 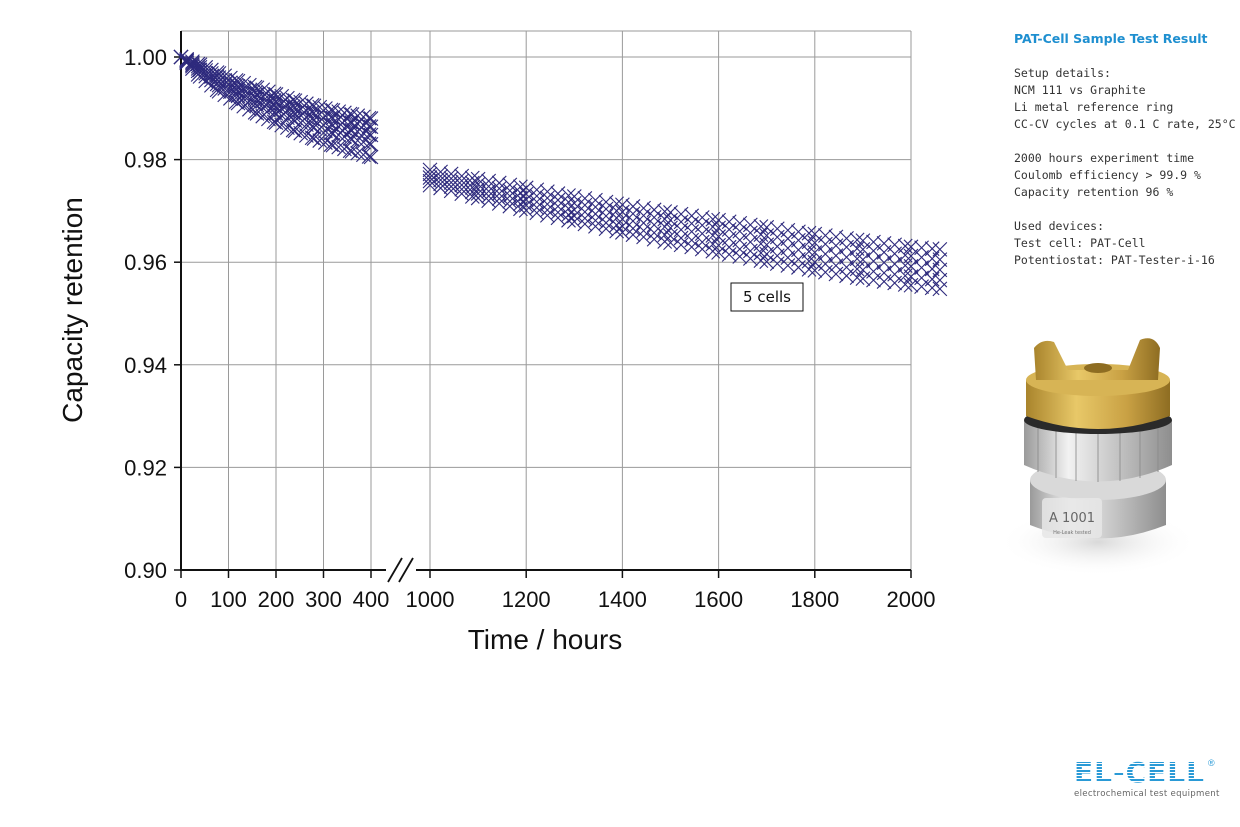 What do you see at coordinates (911, 599) in the screenshot?
I see `x-tick-label: 2000` at bounding box center [911, 599].